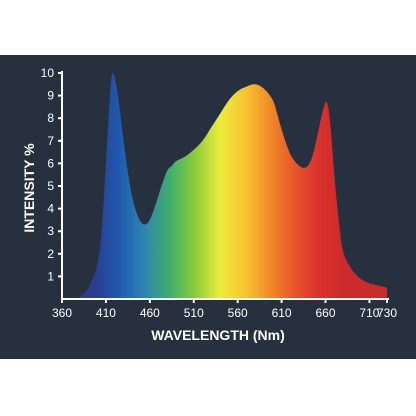  Describe the element at coordinates (50, 231) in the screenshot. I see `y-tick-label: 3` at that location.